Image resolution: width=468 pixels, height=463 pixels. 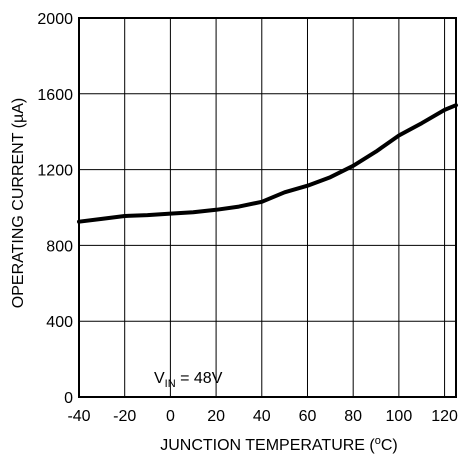 I want to click on x-tick-label: 40, so click(x=262, y=416).